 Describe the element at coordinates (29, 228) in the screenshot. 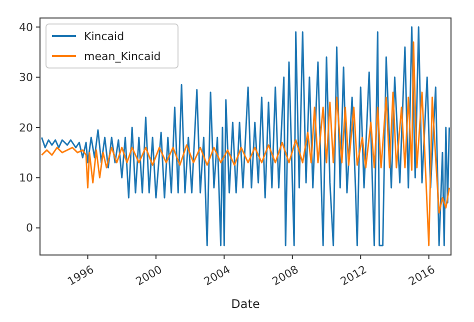

I see `y-tick-label: 0` at that location.